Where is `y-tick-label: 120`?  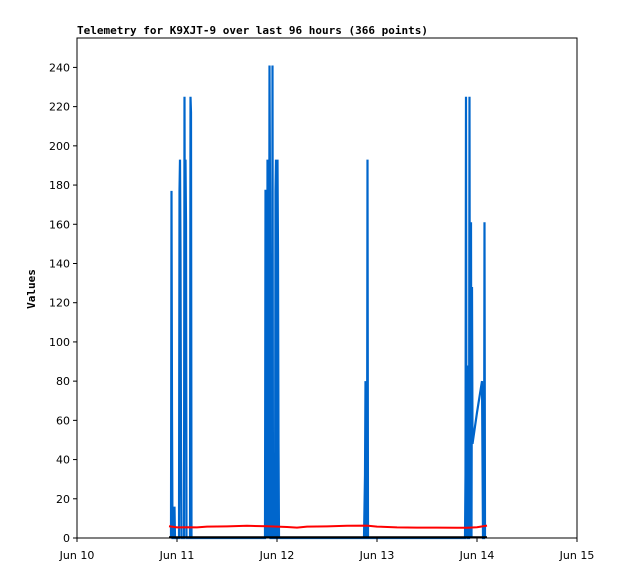 y-tick-label: 120 is located at coordinates (59, 303).